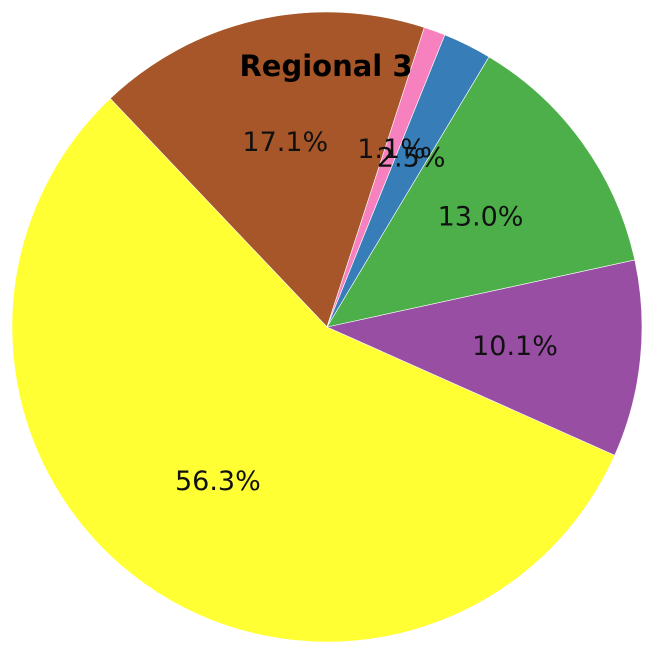 The image size is (658, 654). Describe the element at coordinates (481, 216) in the screenshot. I see `slice-label-3: 13.0%` at that location.